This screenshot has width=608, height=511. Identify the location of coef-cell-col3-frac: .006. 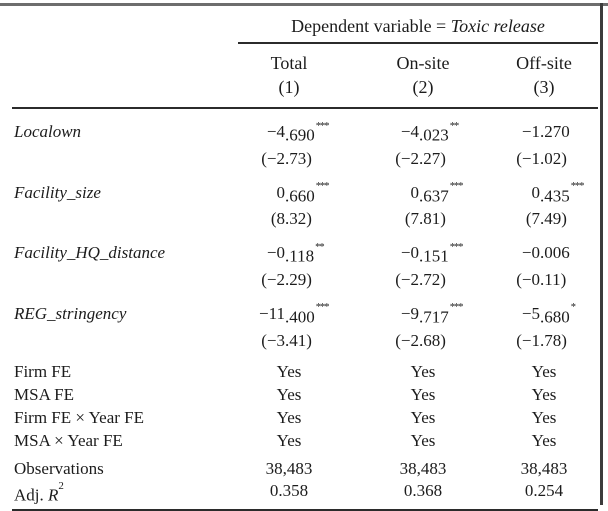
(555, 253).